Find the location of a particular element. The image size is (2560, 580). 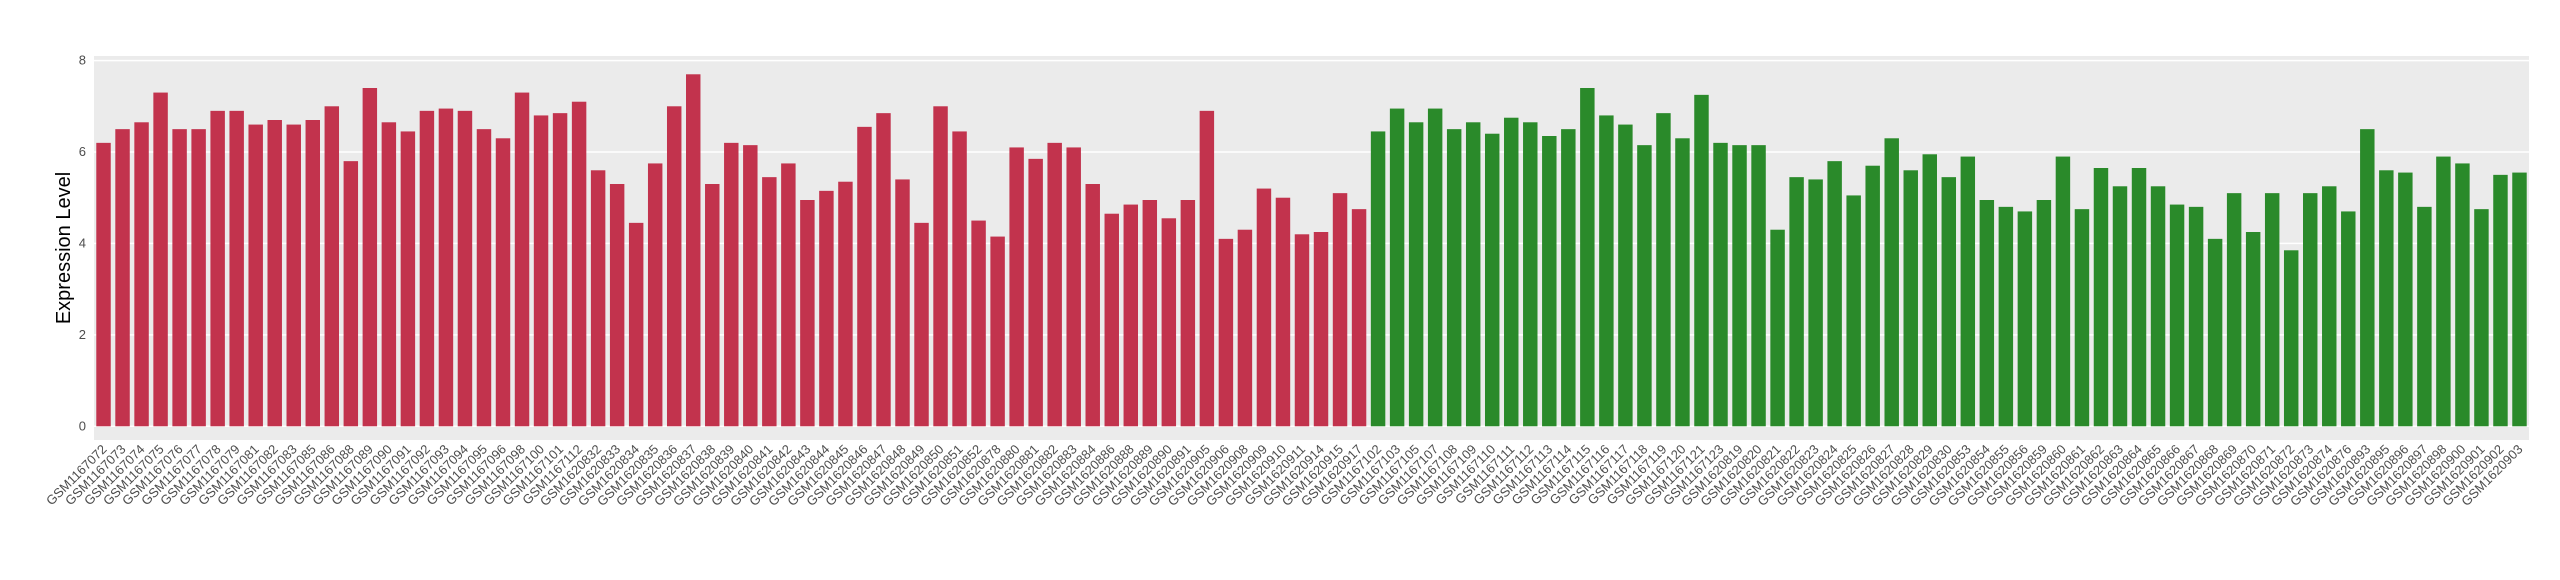

y-tick-label: 0 is located at coordinates (82, 425).